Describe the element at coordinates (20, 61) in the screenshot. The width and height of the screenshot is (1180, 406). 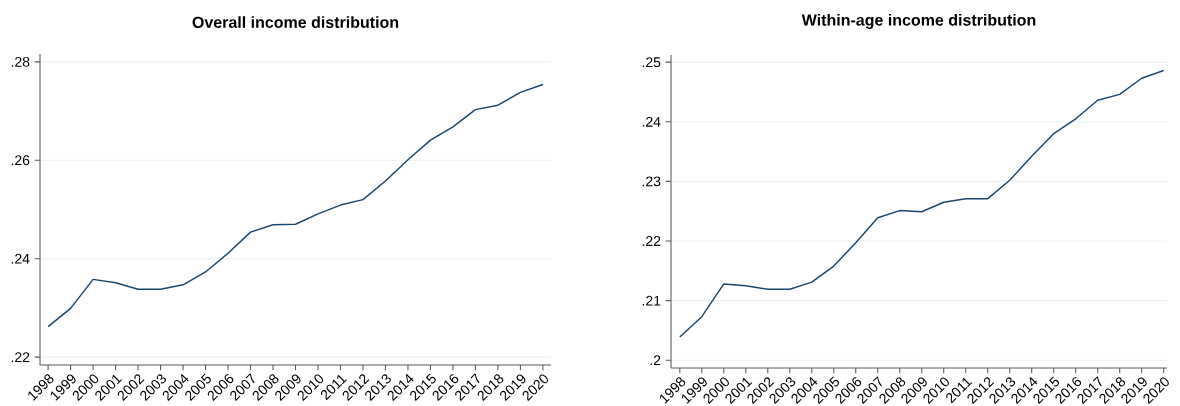
I see `y-tick-label: .28` at that location.